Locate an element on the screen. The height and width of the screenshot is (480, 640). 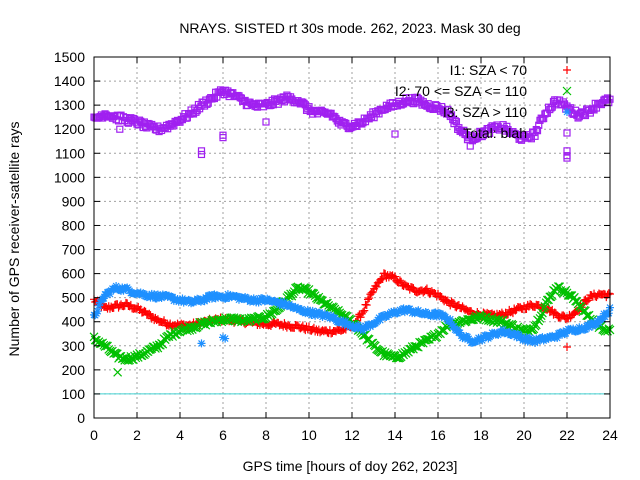
x-tick-label: 24 is located at coordinates (610, 435).